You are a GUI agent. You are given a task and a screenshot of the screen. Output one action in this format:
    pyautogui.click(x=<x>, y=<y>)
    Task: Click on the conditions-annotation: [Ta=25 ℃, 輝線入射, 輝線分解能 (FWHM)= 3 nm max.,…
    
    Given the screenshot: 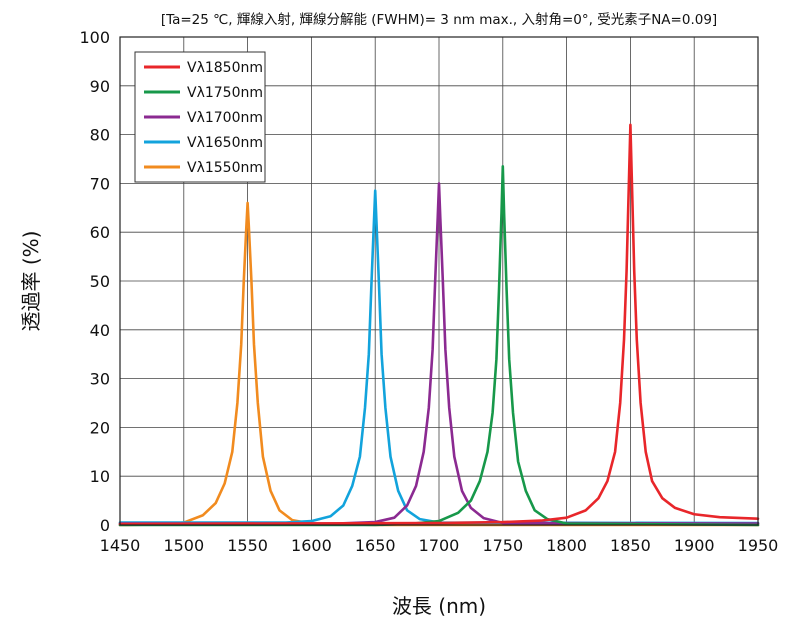 What is the action you would take?
    pyautogui.click(x=439, y=20)
    